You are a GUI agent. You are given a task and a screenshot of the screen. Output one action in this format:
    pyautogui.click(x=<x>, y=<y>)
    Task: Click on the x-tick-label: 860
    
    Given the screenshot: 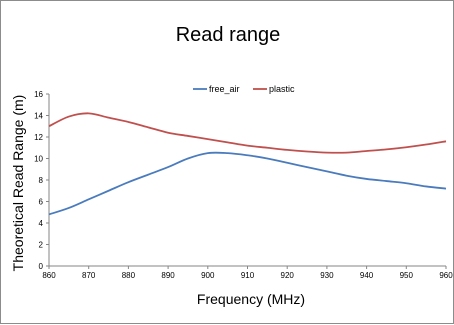 What is the action you would take?
    pyautogui.click(x=49, y=275)
    